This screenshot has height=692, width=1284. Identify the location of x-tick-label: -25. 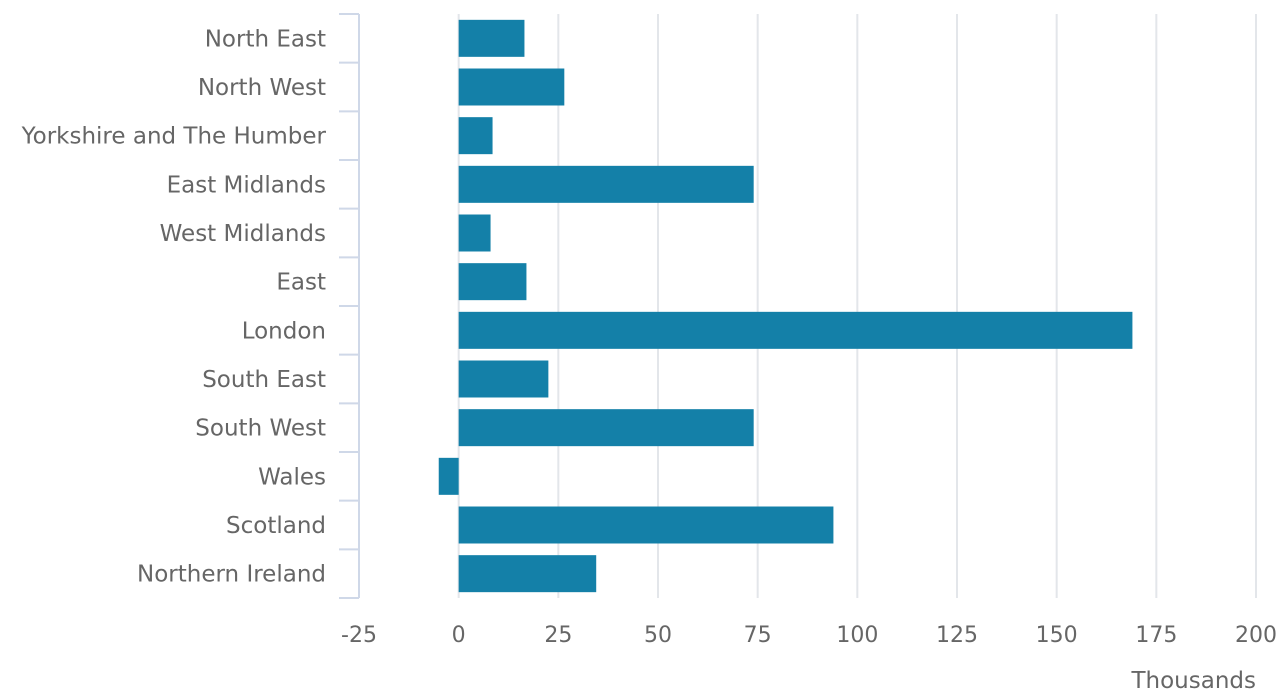
(359, 635).